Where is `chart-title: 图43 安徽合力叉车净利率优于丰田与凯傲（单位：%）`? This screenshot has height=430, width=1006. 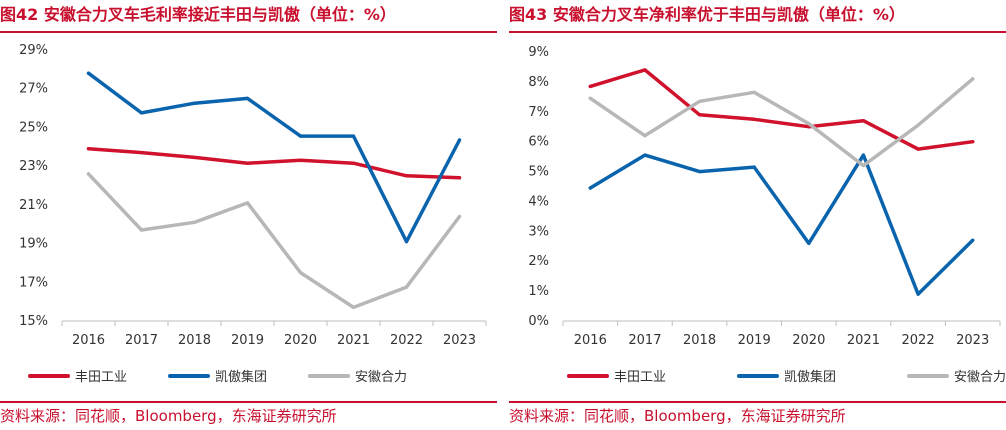
chart-title: 图43 安徽合力叉车净利率优于丰田与凯傲（单位：%） is located at coordinates (707, 14).